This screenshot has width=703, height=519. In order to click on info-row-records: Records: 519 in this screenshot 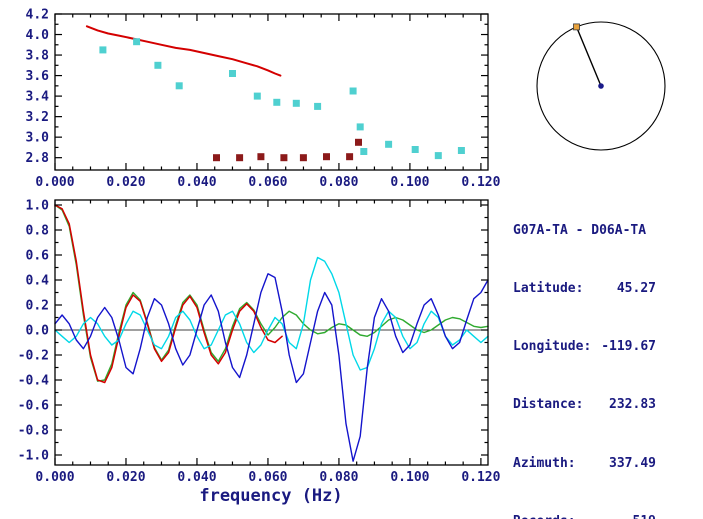, I will do `click(584, 515)`.